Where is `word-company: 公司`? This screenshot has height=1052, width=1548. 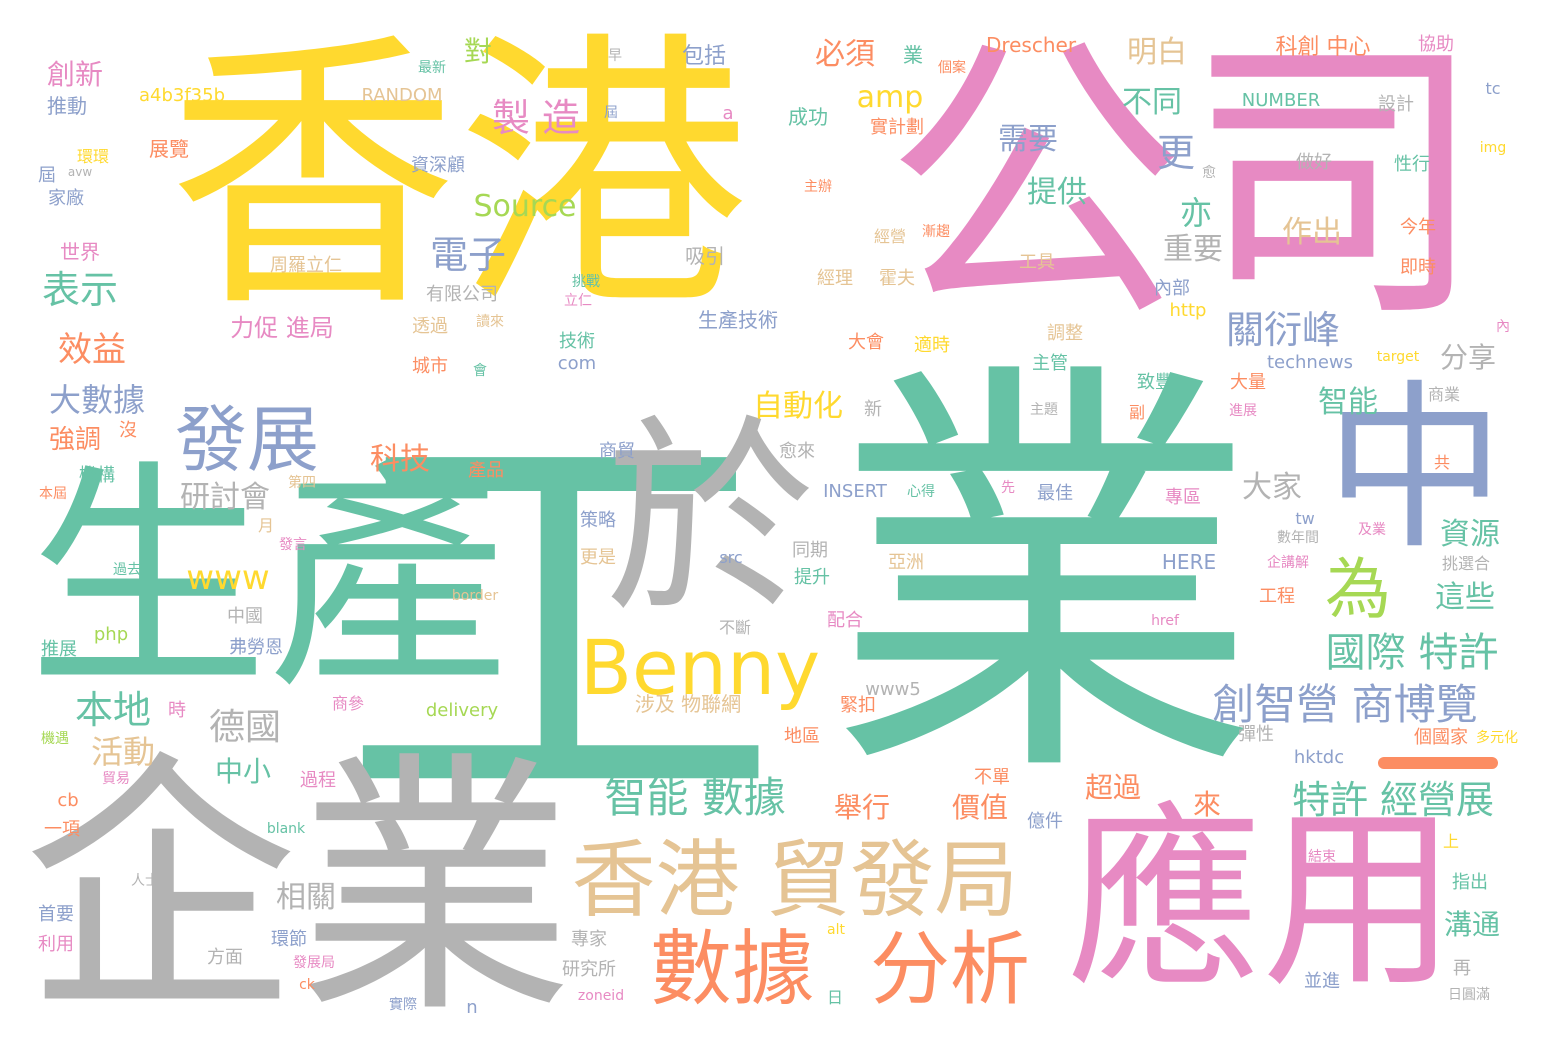
word-company: 公司 is located at coordinates (1185, 184).